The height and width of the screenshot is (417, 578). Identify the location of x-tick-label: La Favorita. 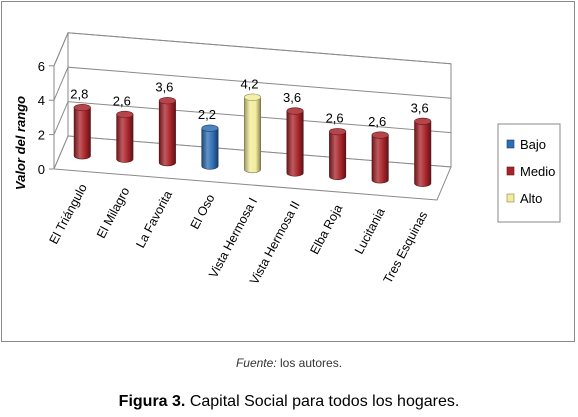
(154, 219).